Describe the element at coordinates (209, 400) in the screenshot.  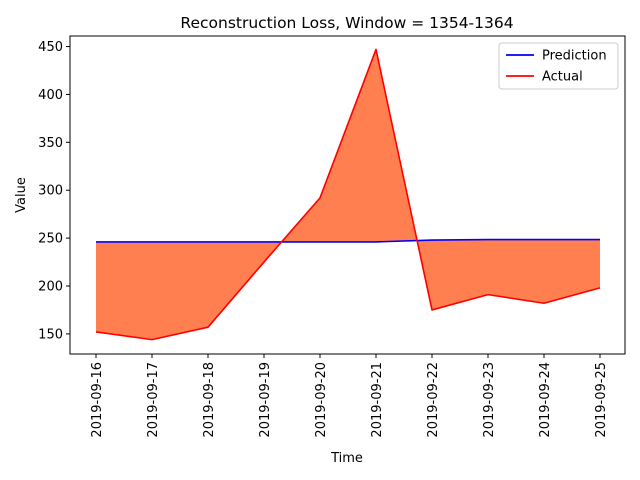
I see `x-tick-label: 2019-09-18` at that location.